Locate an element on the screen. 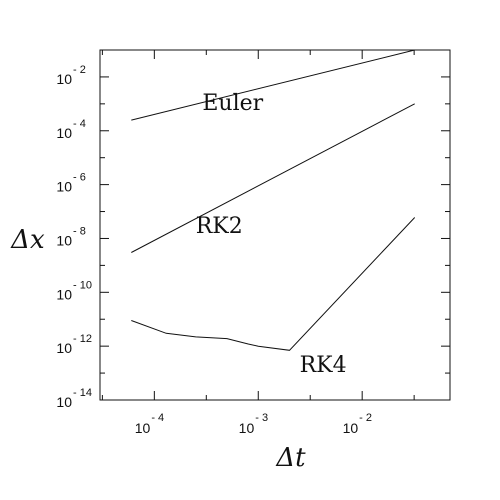 The image size is (500, 500). x-tick-exponent: - 4 is located at coordinates (157, 418).